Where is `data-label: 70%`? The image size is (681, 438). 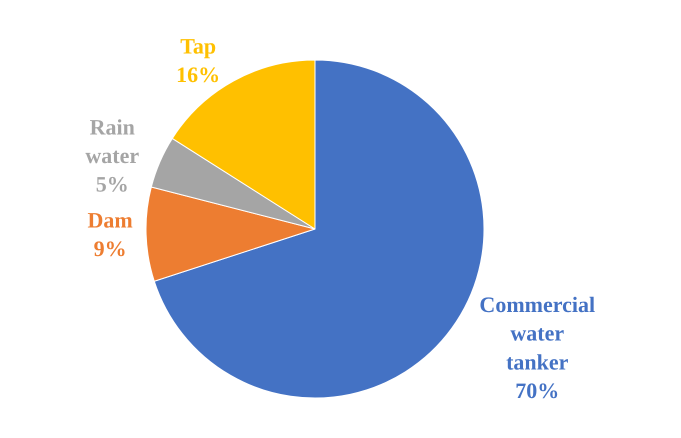 data-label: 70% is located at coordinates (537, 390).